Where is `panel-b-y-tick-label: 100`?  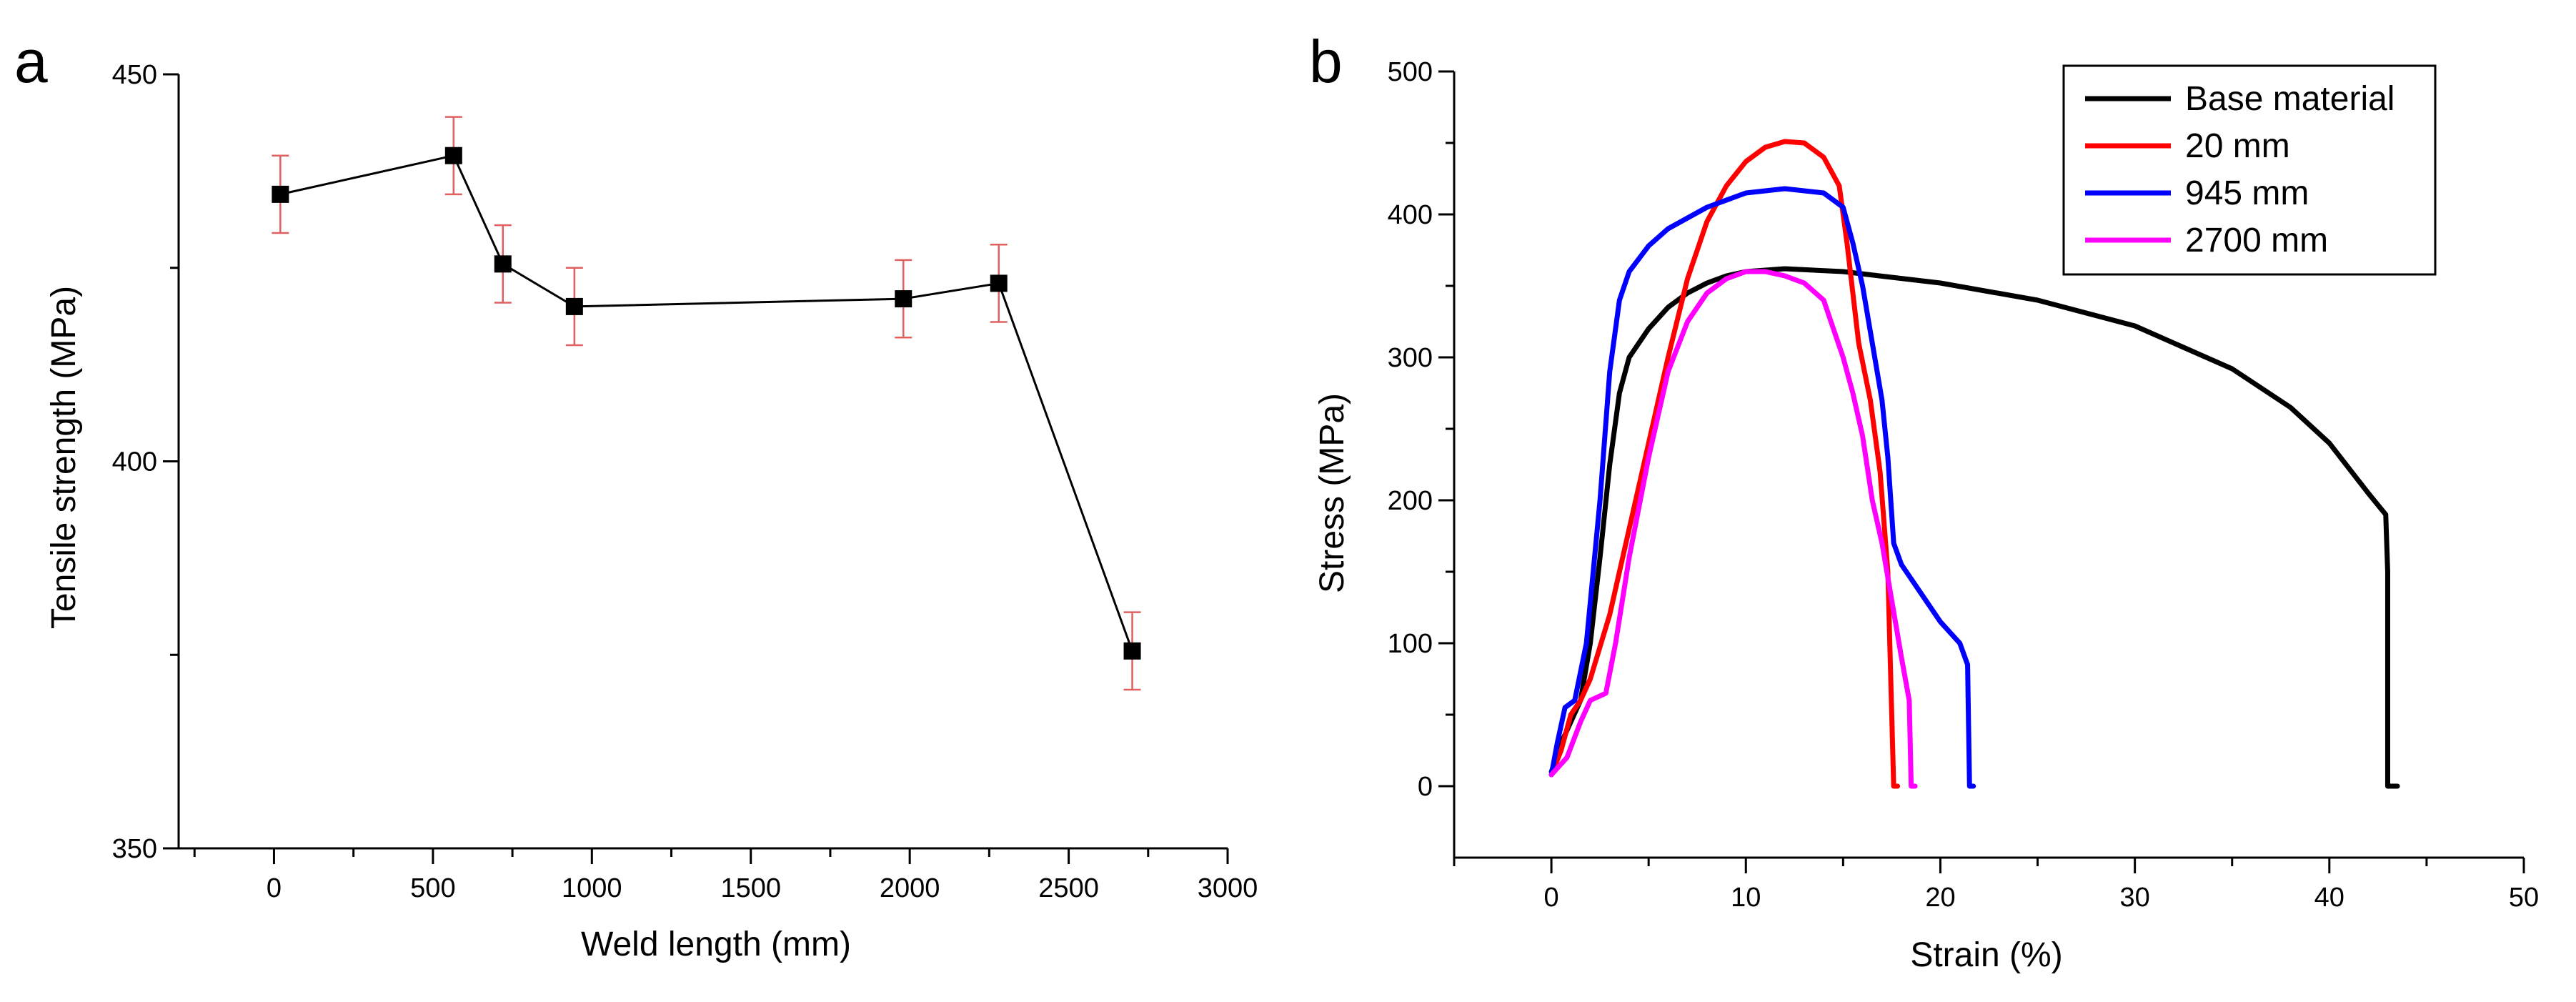 panel-b-y-tick-label: 100 is located at coordinates (1410, 644).